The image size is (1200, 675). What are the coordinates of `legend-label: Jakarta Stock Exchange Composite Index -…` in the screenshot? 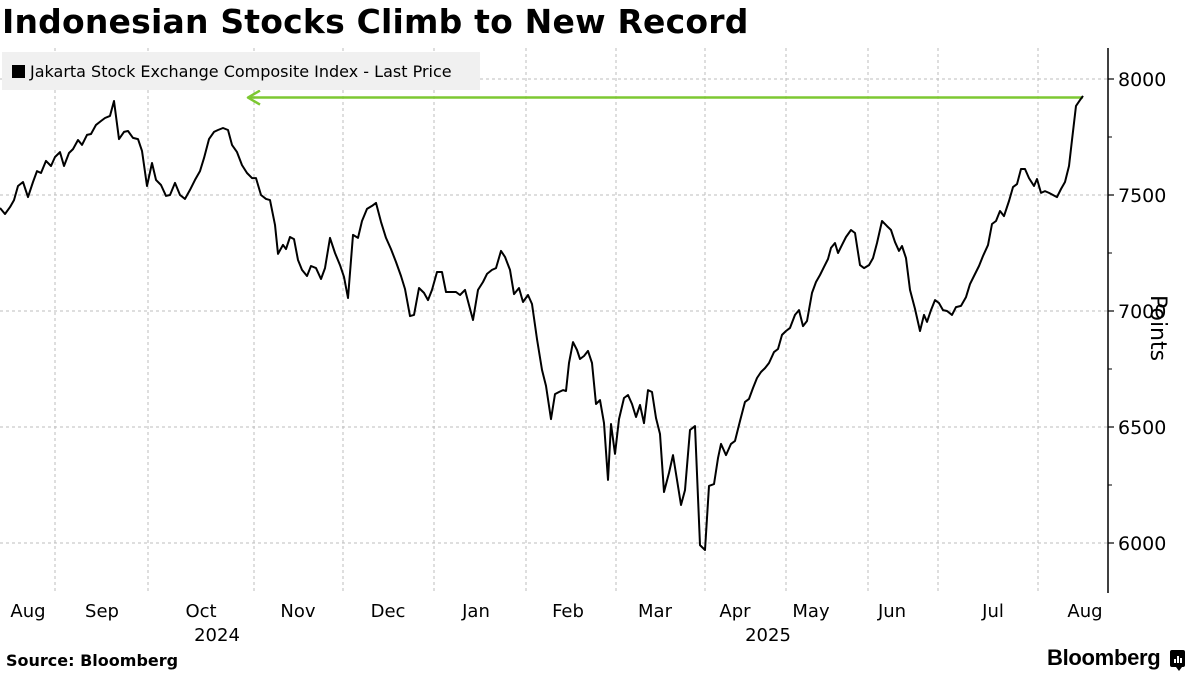 It's located at (241, 71).